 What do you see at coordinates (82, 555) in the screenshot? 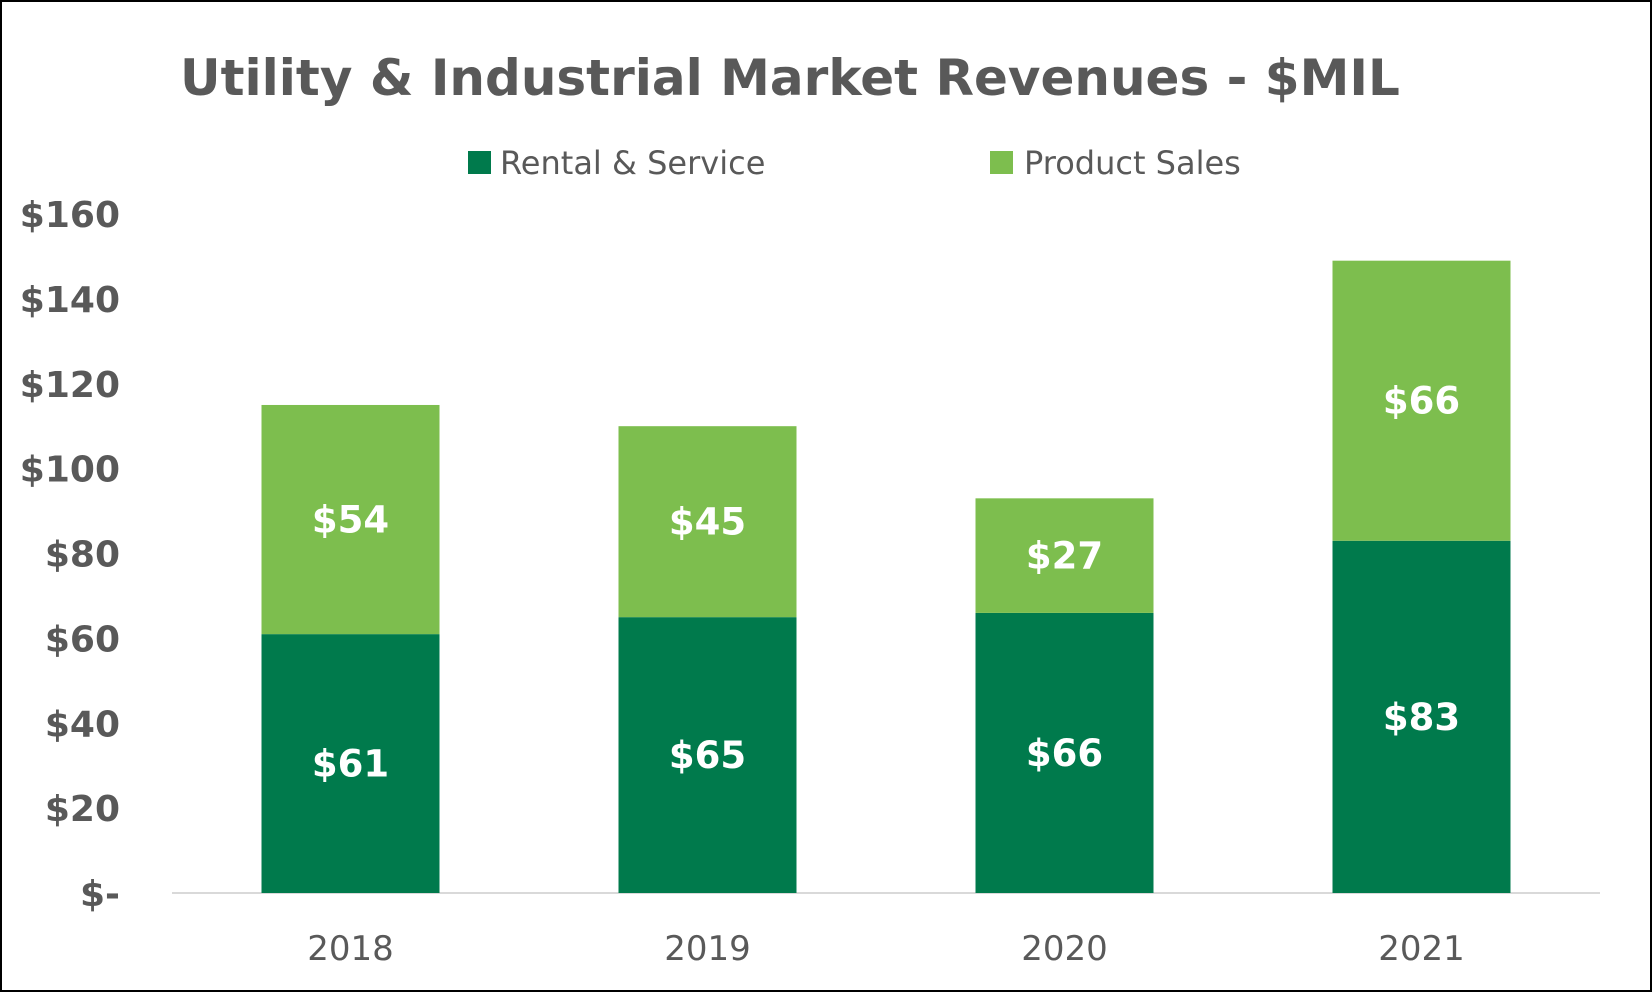
I see `y-tick-label: $80` at bounding box center [82, 555].